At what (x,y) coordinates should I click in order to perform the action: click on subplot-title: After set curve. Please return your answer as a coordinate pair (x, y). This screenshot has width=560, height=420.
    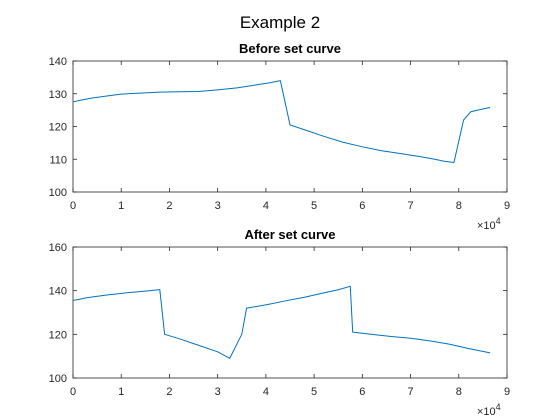
    Looking at the image, I should click on (289, 234).